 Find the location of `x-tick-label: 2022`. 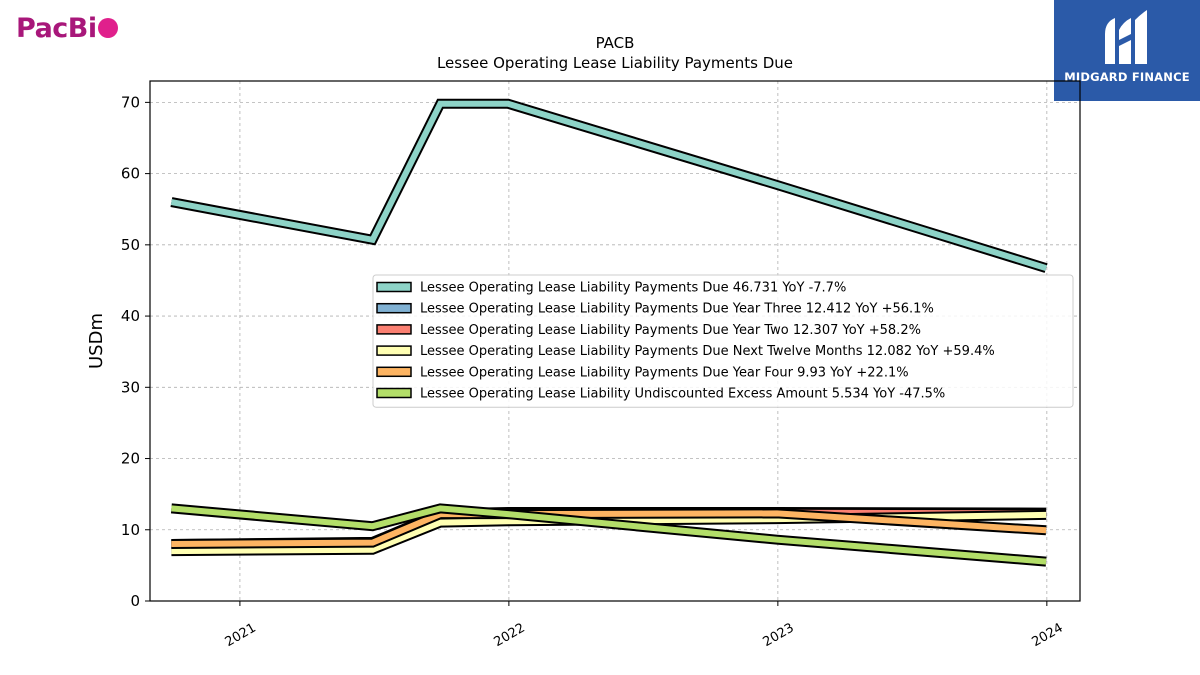

x-tick-label: 2022 is located at coordinates (510, 636).